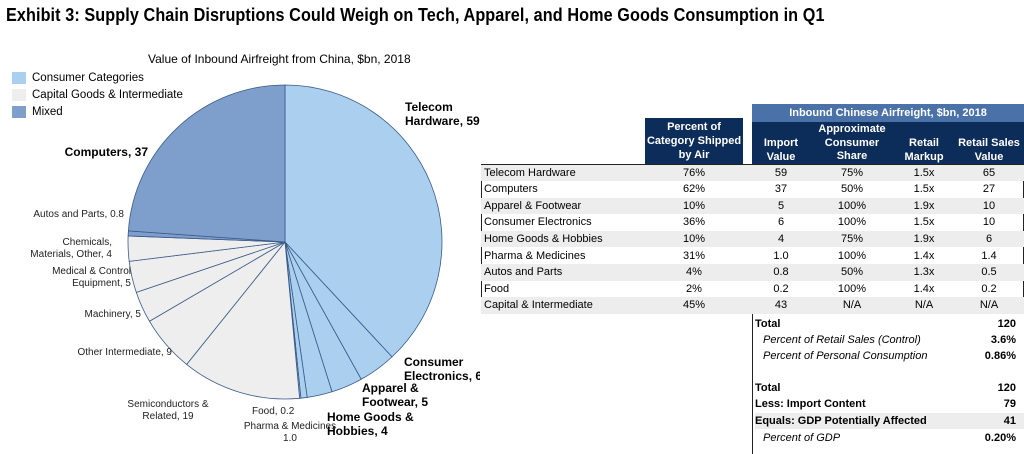 The image size is (1024, 454). Describe the element at coordinates (752, 239) in the screenshot. I see `table-row: Home Goods & Hobbies 10% 4 75% 1.9x 6` at that location.